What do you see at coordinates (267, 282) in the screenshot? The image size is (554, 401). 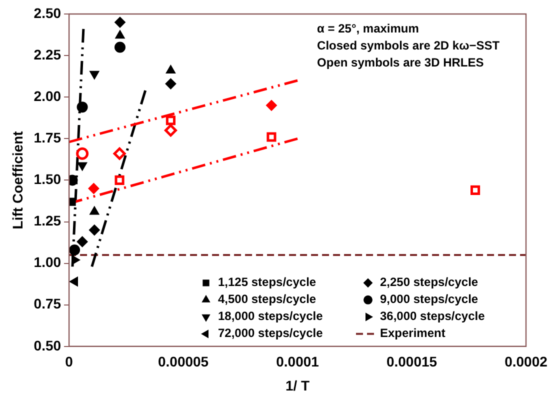 I see `legend-label: 1,125 steps/cycle` at bounding box center [267, 282].